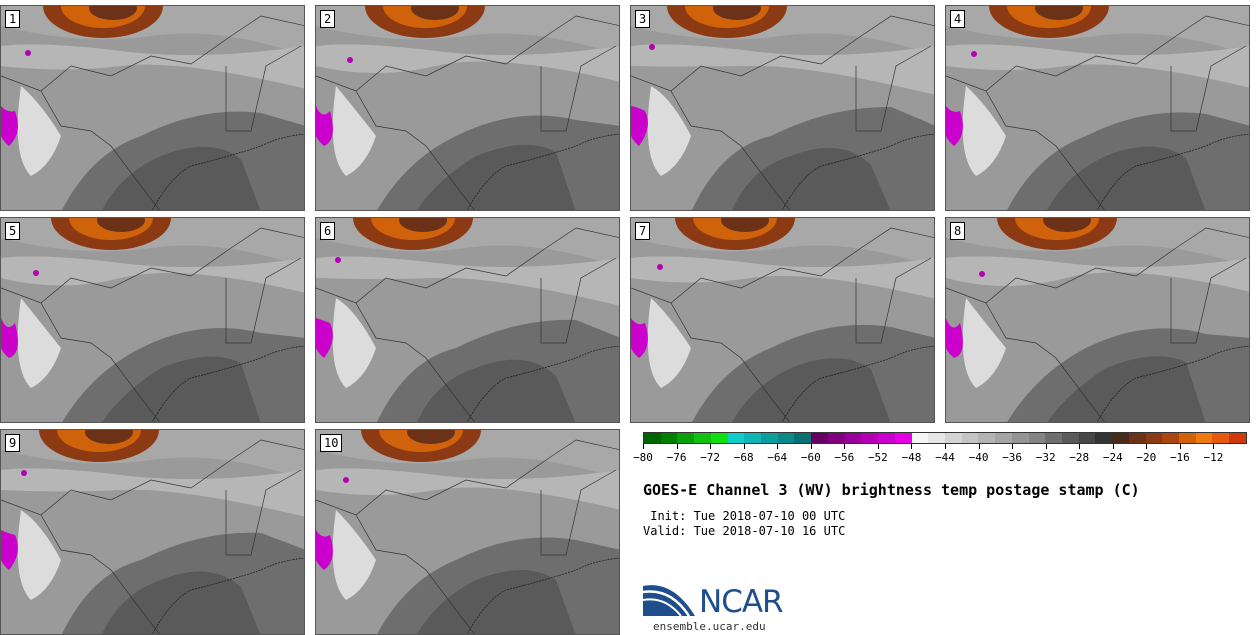 The height and width of the screenshot is (635, 1260). I want to click on postage-stamp-panel: 5, so click(152, 320).